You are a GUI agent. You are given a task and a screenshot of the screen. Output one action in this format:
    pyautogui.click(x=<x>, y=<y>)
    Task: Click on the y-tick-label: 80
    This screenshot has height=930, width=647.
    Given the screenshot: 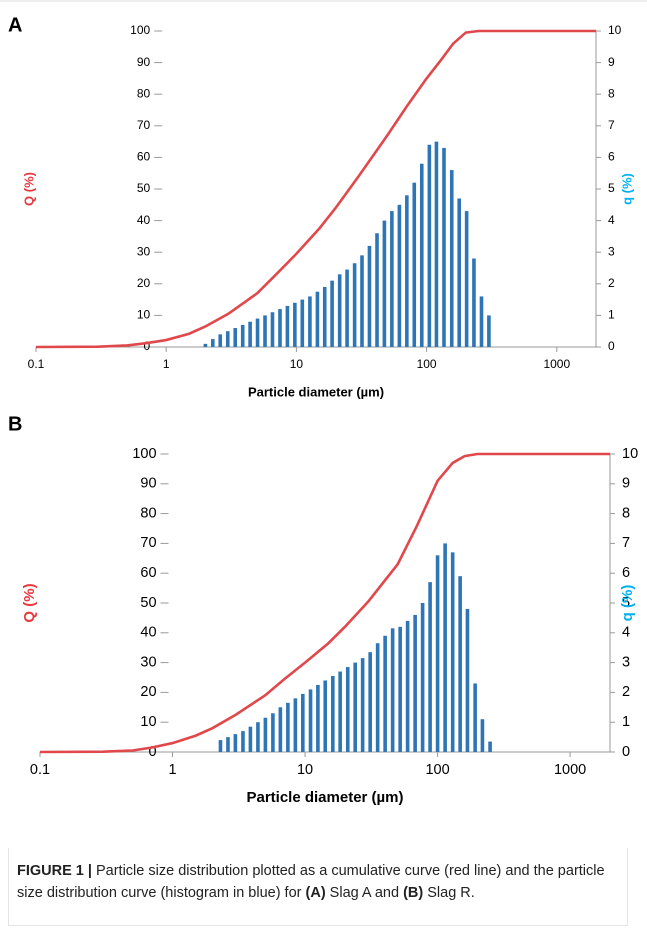 What is the action you would take?
    pyautogui.click(x=144, y=93)
    